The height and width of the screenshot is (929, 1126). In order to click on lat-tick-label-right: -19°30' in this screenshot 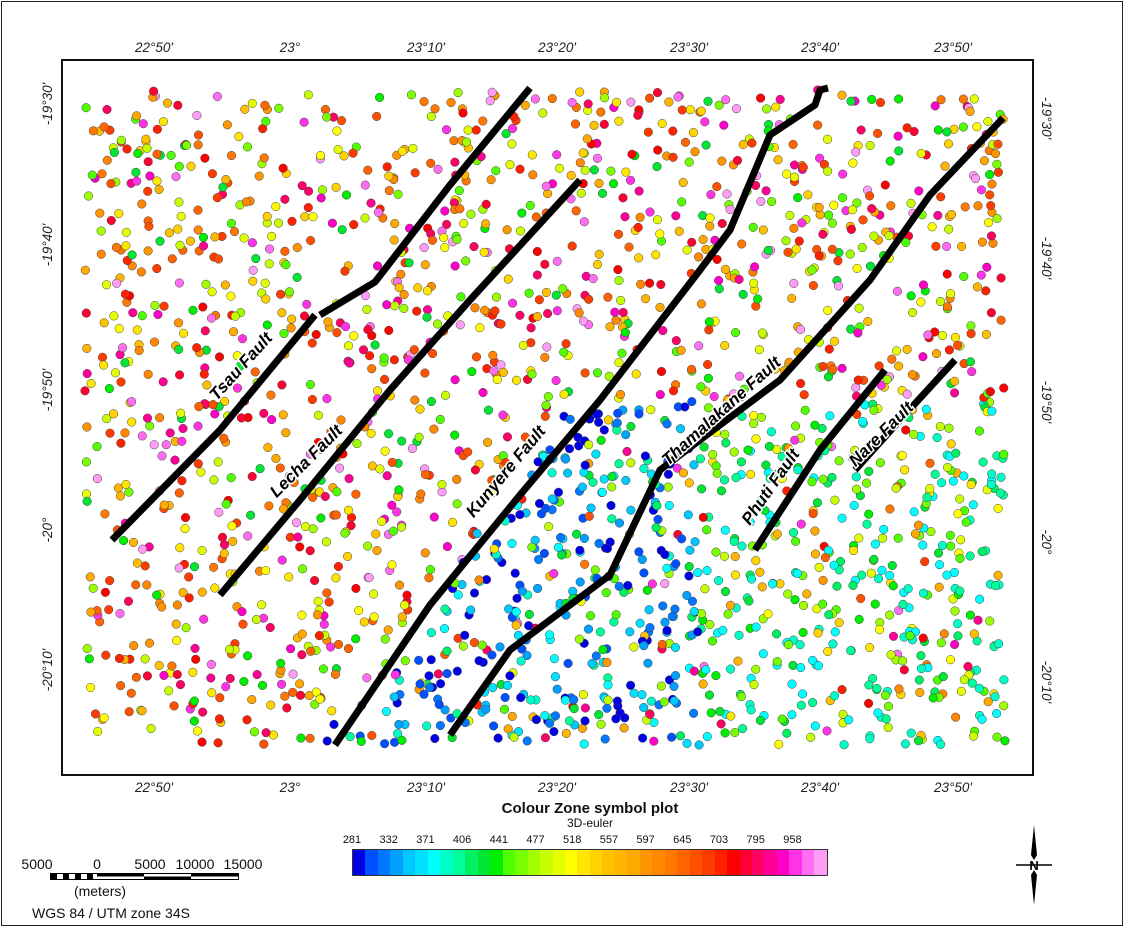, I will do `click(1046, 118)`.